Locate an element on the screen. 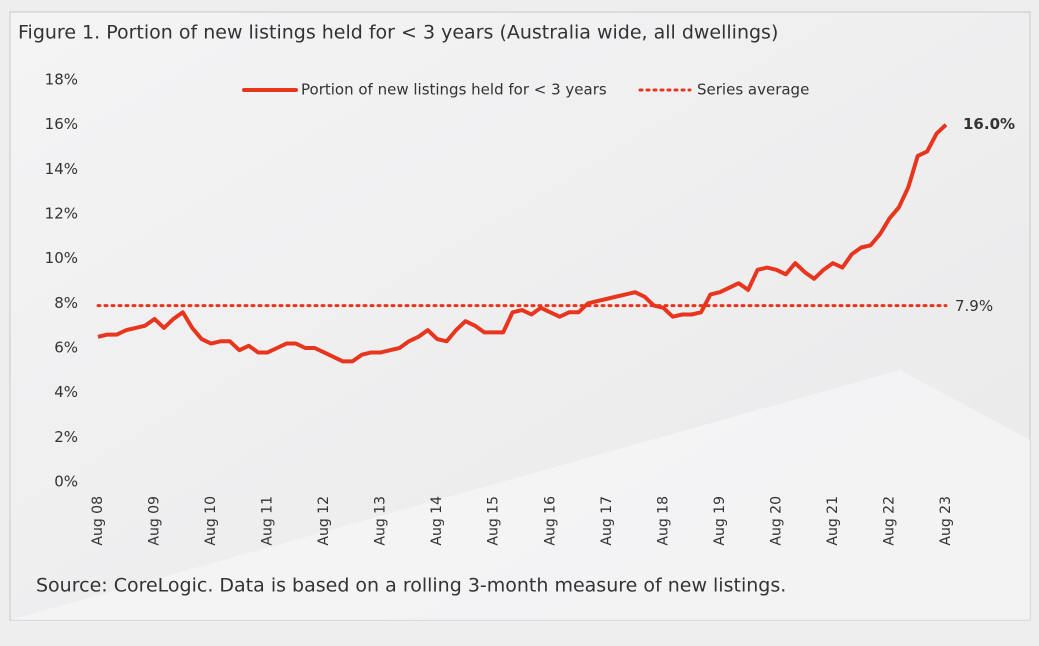 This screenshot has width=1039, height=646. x-tick-label: Aug 22 is located at coordinates (889, 521).